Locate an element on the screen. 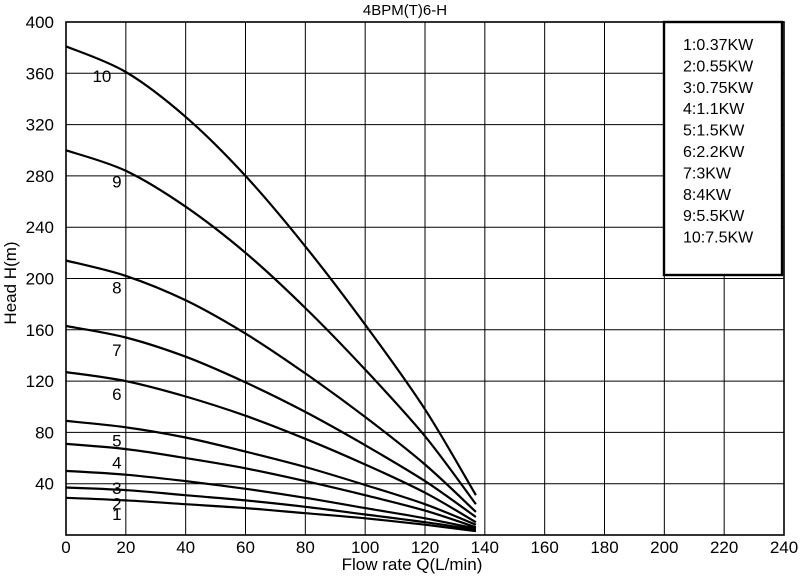 The height and width of the screenshot is (578, 800). legend-item: 1:0.37KW is located at coordinates (718, 45).